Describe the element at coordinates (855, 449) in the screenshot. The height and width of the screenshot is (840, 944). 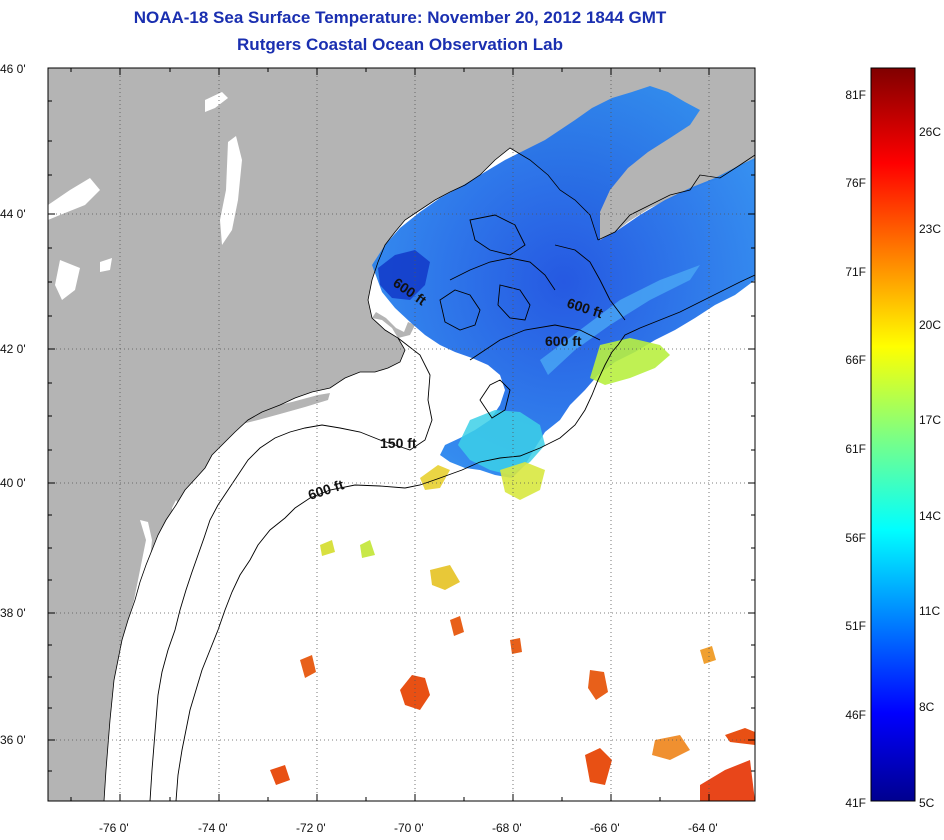
I see `colorbar-label-f: 61F` at that location.